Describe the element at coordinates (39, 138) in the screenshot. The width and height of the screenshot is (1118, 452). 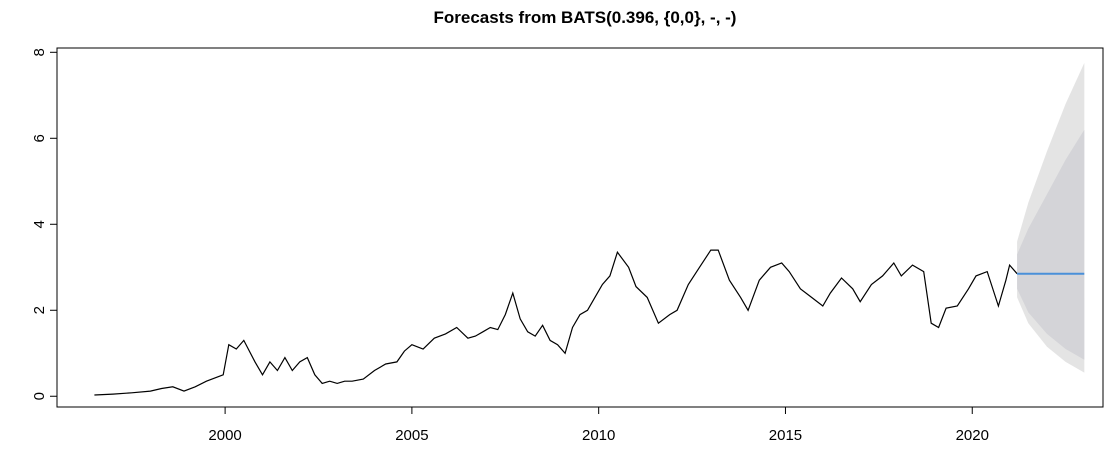
I see `y-tick-label: 6` at that location.